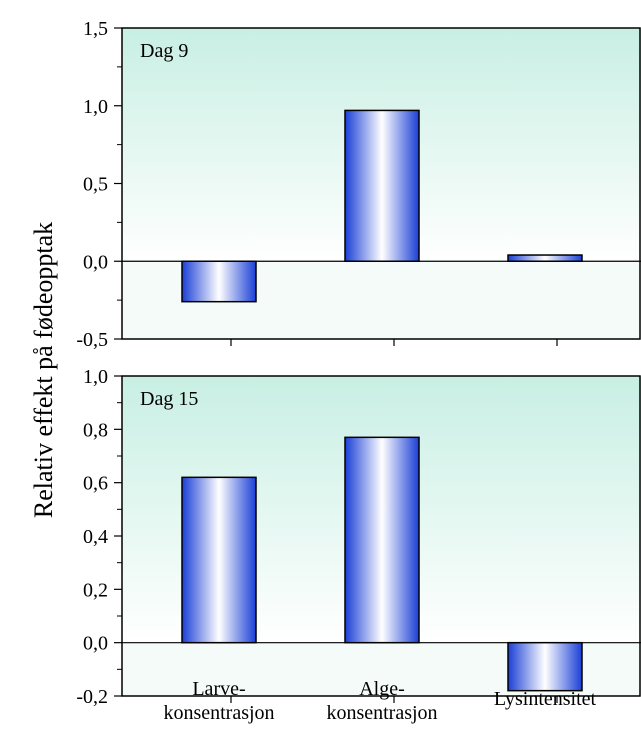 This screenshot has height=747, width=641. What do you see at coordinates (95, 537) in the screenshot?
I see `y-tick-label: 0,4` at bounding box center [95, 537].